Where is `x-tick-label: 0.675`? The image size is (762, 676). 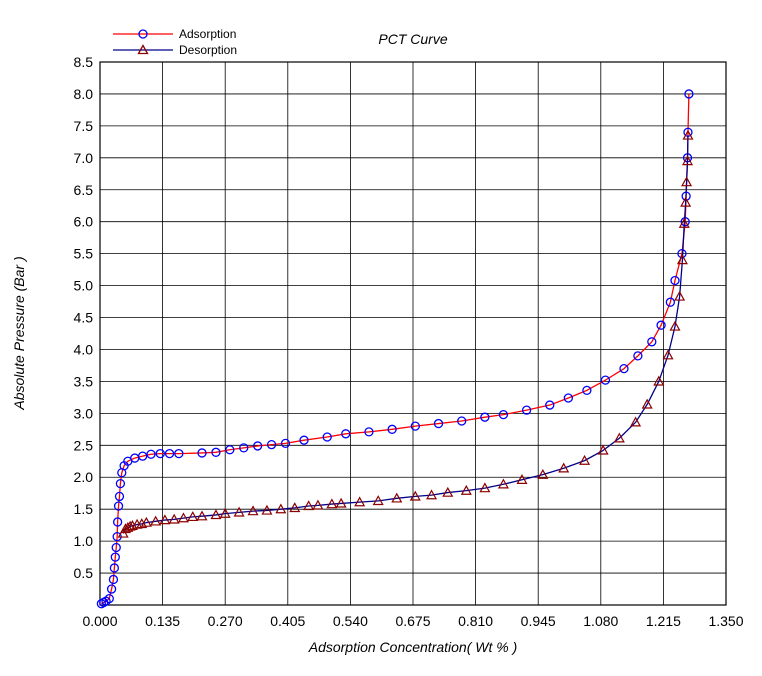
x-tick-label: 0.675 is located at coordinates (412, 621).